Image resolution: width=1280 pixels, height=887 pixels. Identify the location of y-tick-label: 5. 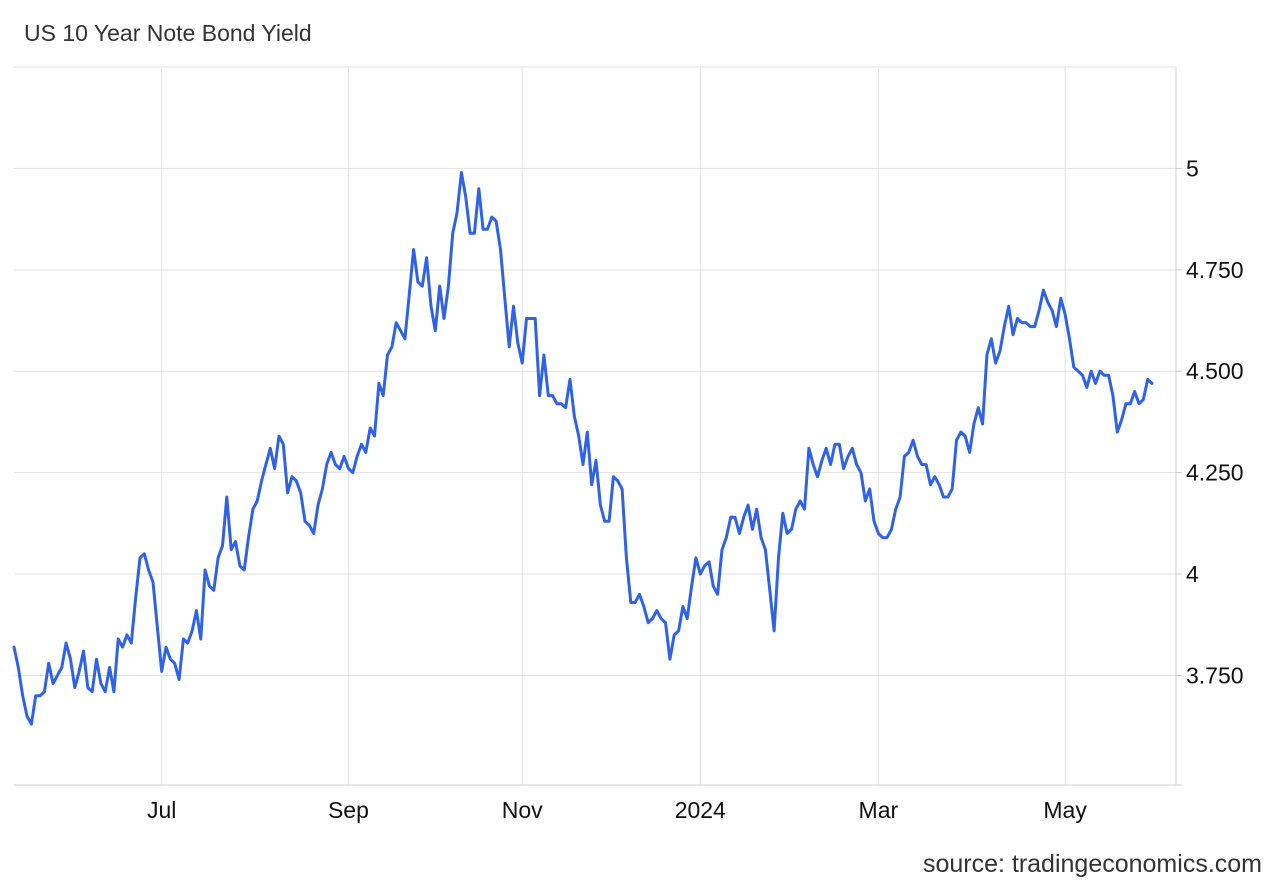
(1192, 168).